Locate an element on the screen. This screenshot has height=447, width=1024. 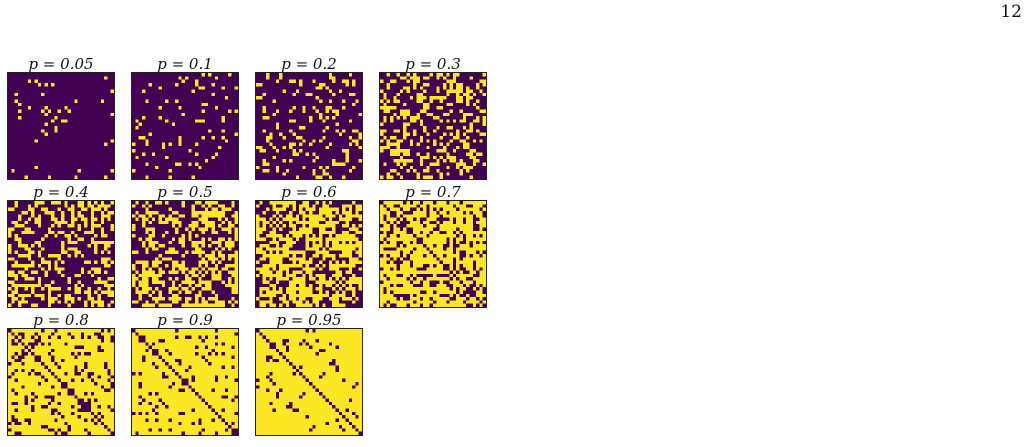
panel-label: p = 0.5 is located at coordinates (185, 192).